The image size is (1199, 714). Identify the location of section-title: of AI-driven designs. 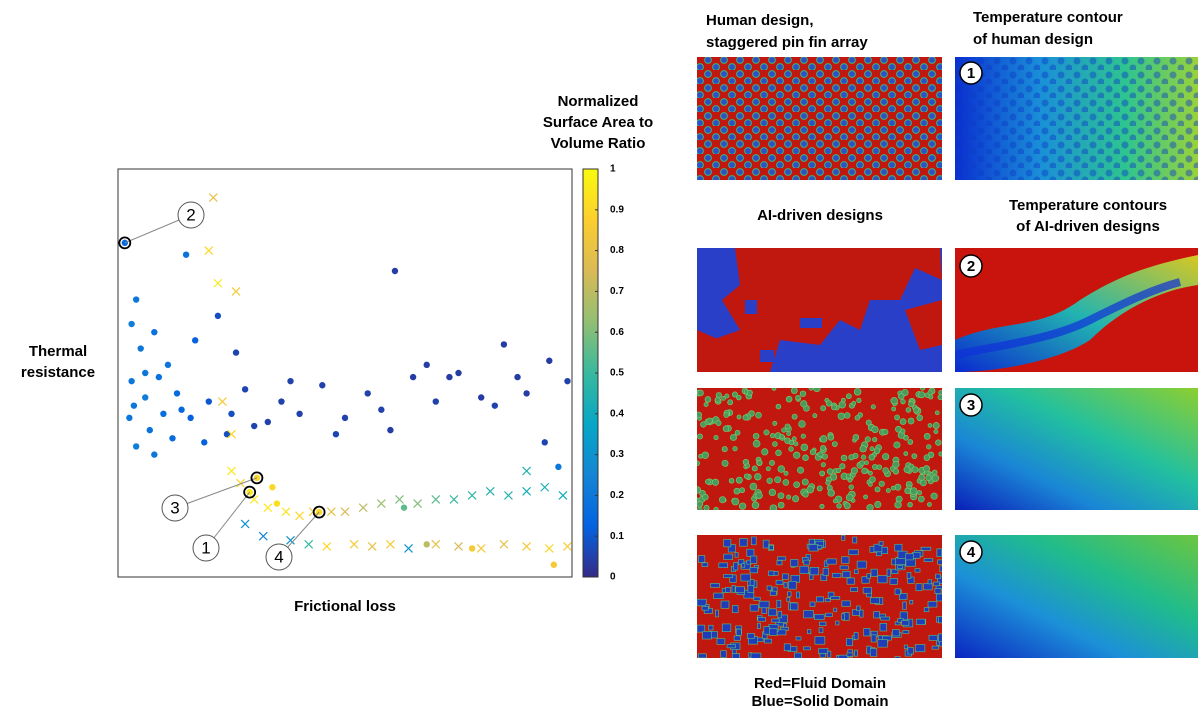
(1088, 226).